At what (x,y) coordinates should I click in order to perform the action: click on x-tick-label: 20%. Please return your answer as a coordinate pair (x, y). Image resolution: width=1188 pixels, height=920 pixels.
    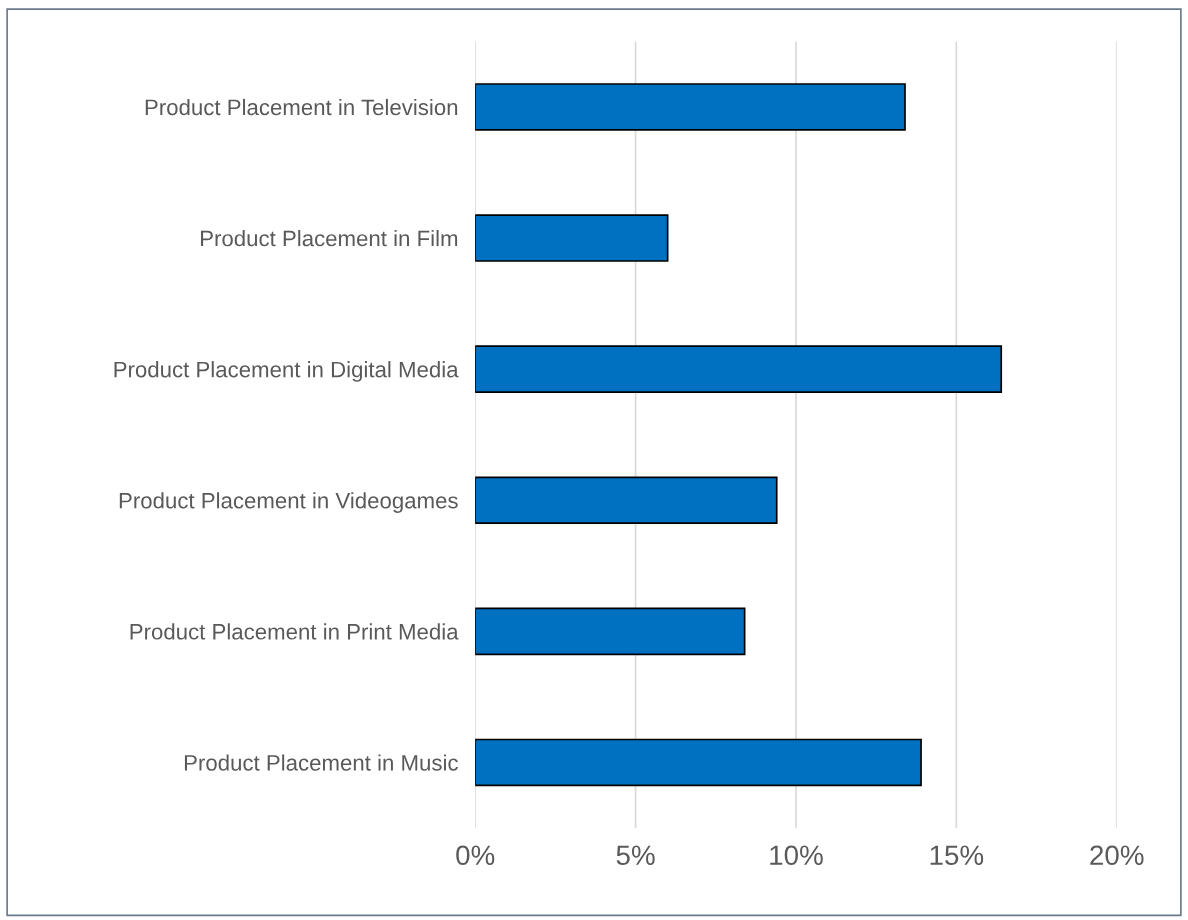
    Looking at the image, I should click on (1117, 855).